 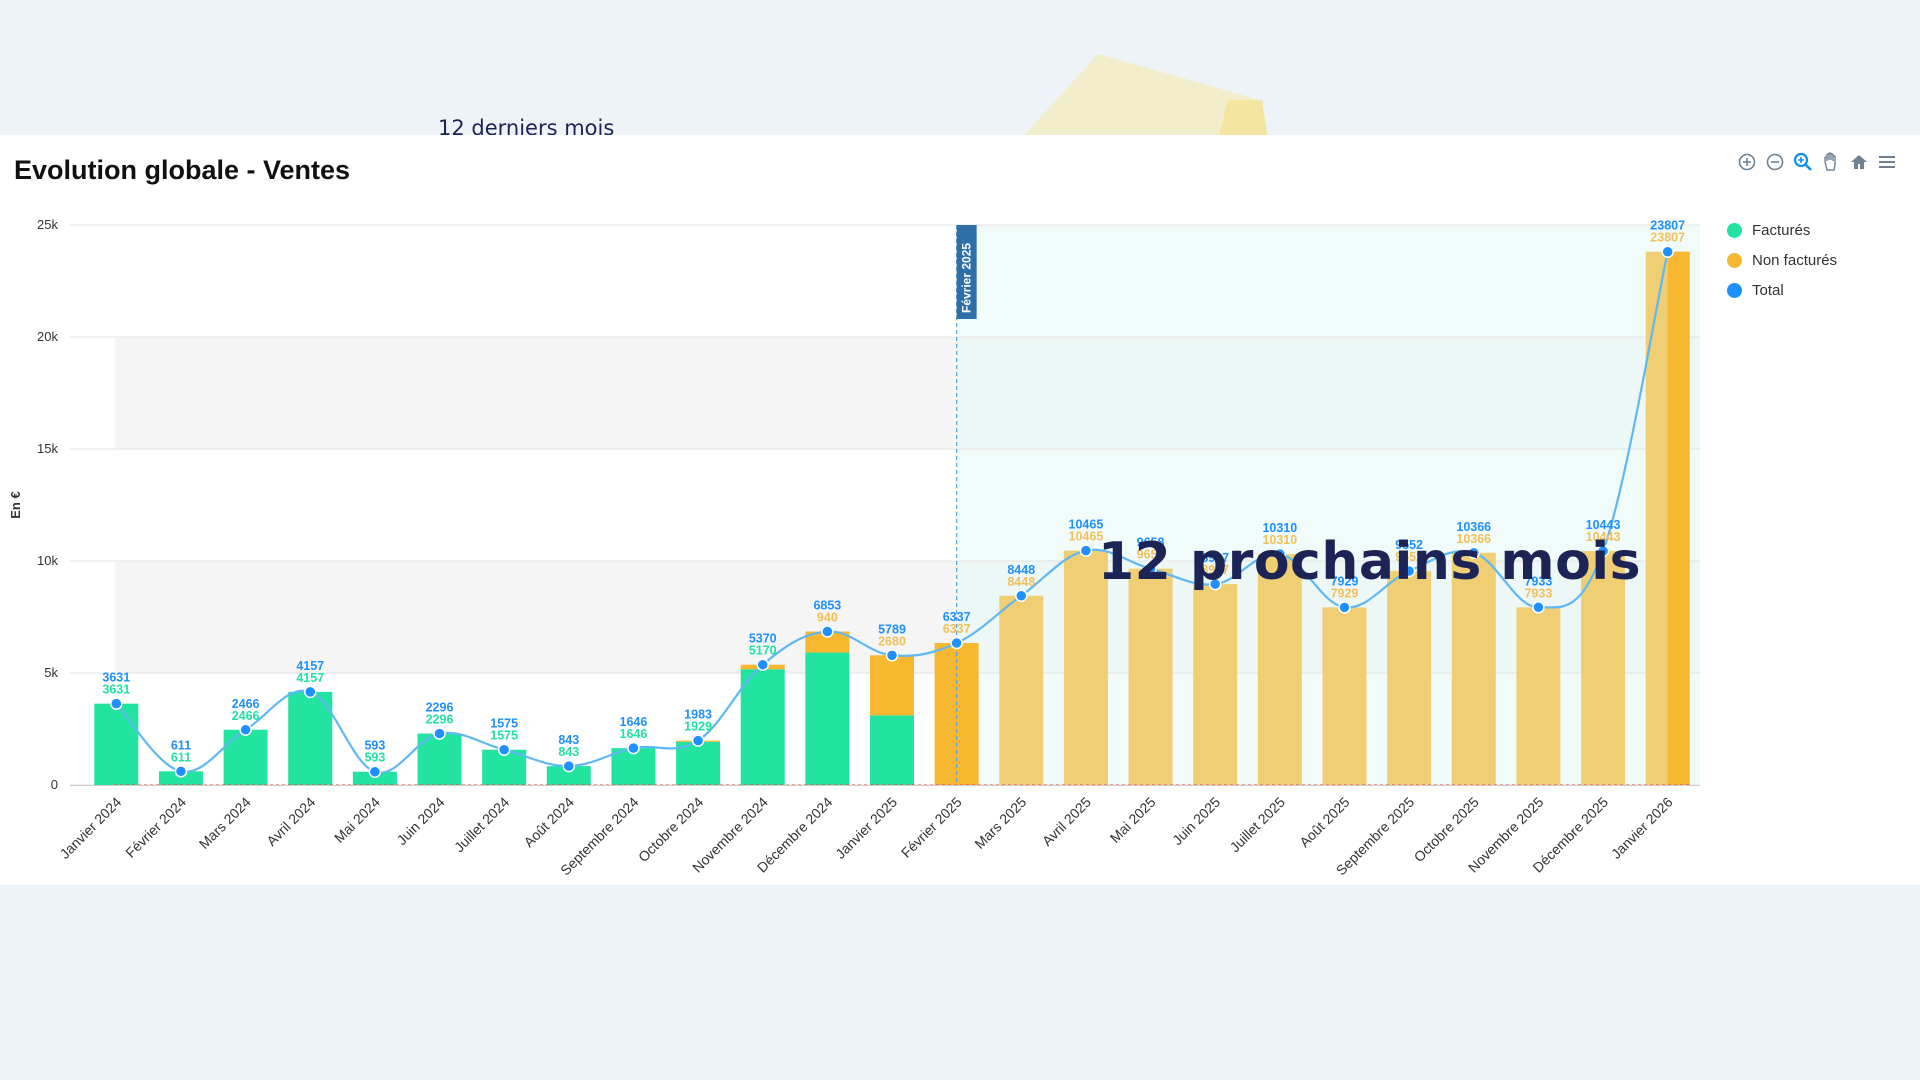 I want to click on x-tick-label: Octobre 2024, so click(x=670, y=829).